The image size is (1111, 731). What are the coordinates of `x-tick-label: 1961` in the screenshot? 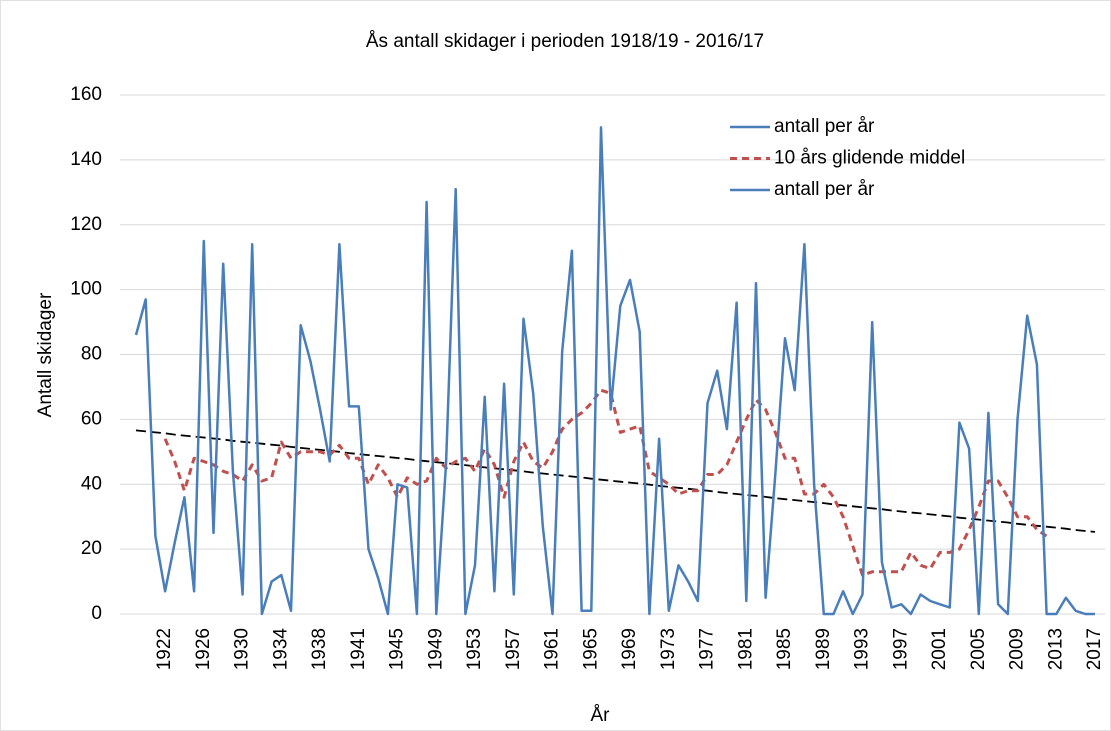 It's located at (552, 649).